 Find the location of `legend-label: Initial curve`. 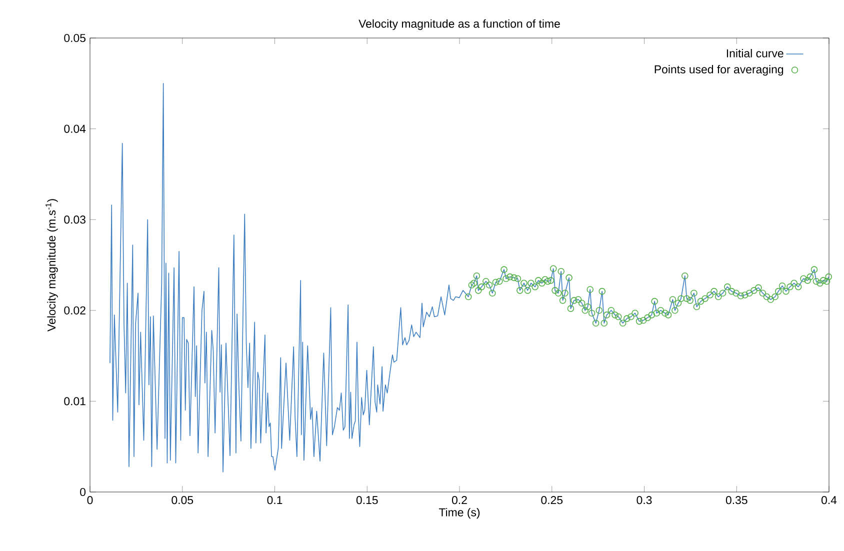

legend-label: Initial curve is located at coordinates (755, 53).